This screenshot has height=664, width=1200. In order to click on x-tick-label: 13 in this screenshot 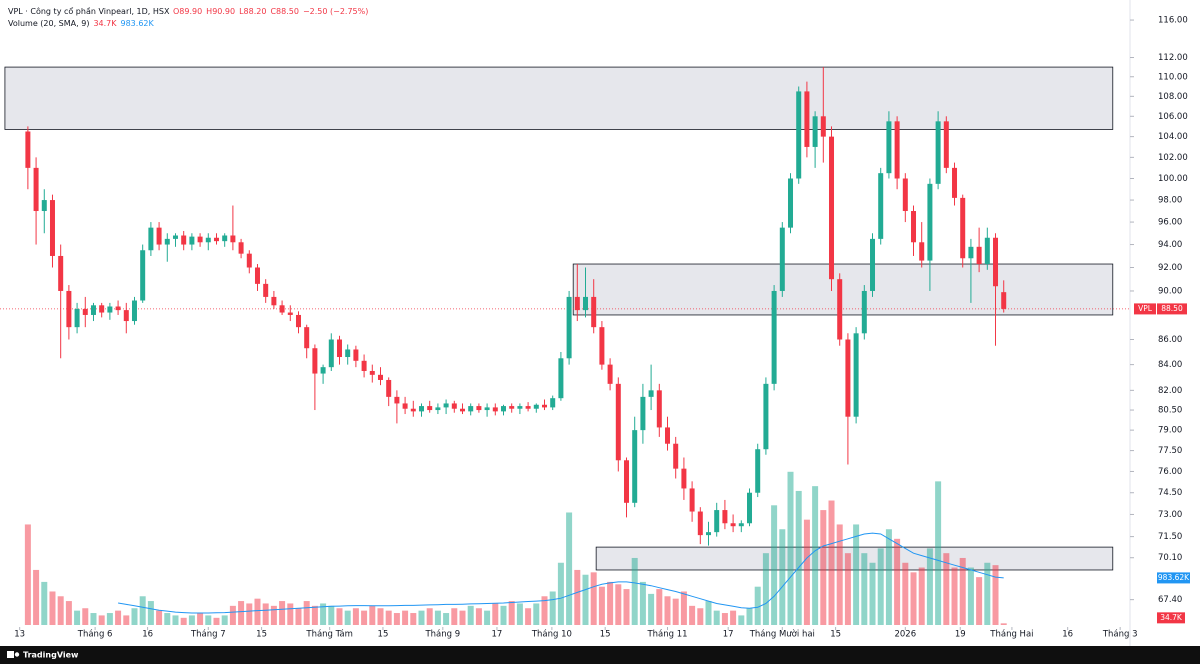, I will do `click(19, 635)`.